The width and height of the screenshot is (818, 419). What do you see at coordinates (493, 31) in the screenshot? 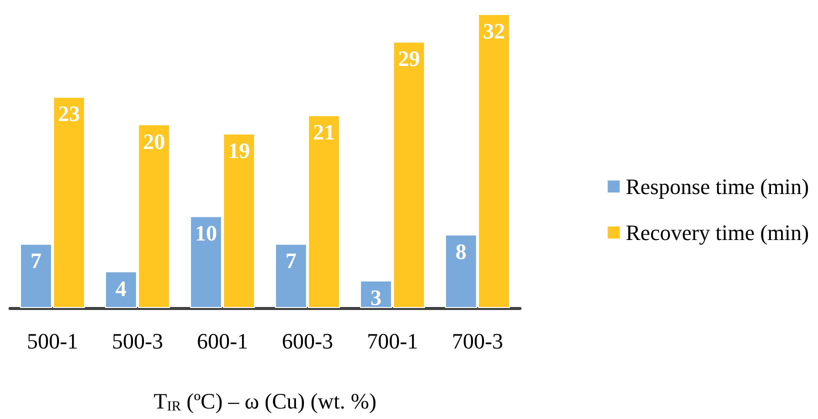
I see `data-label: 32` at bounding box center [493, 31].